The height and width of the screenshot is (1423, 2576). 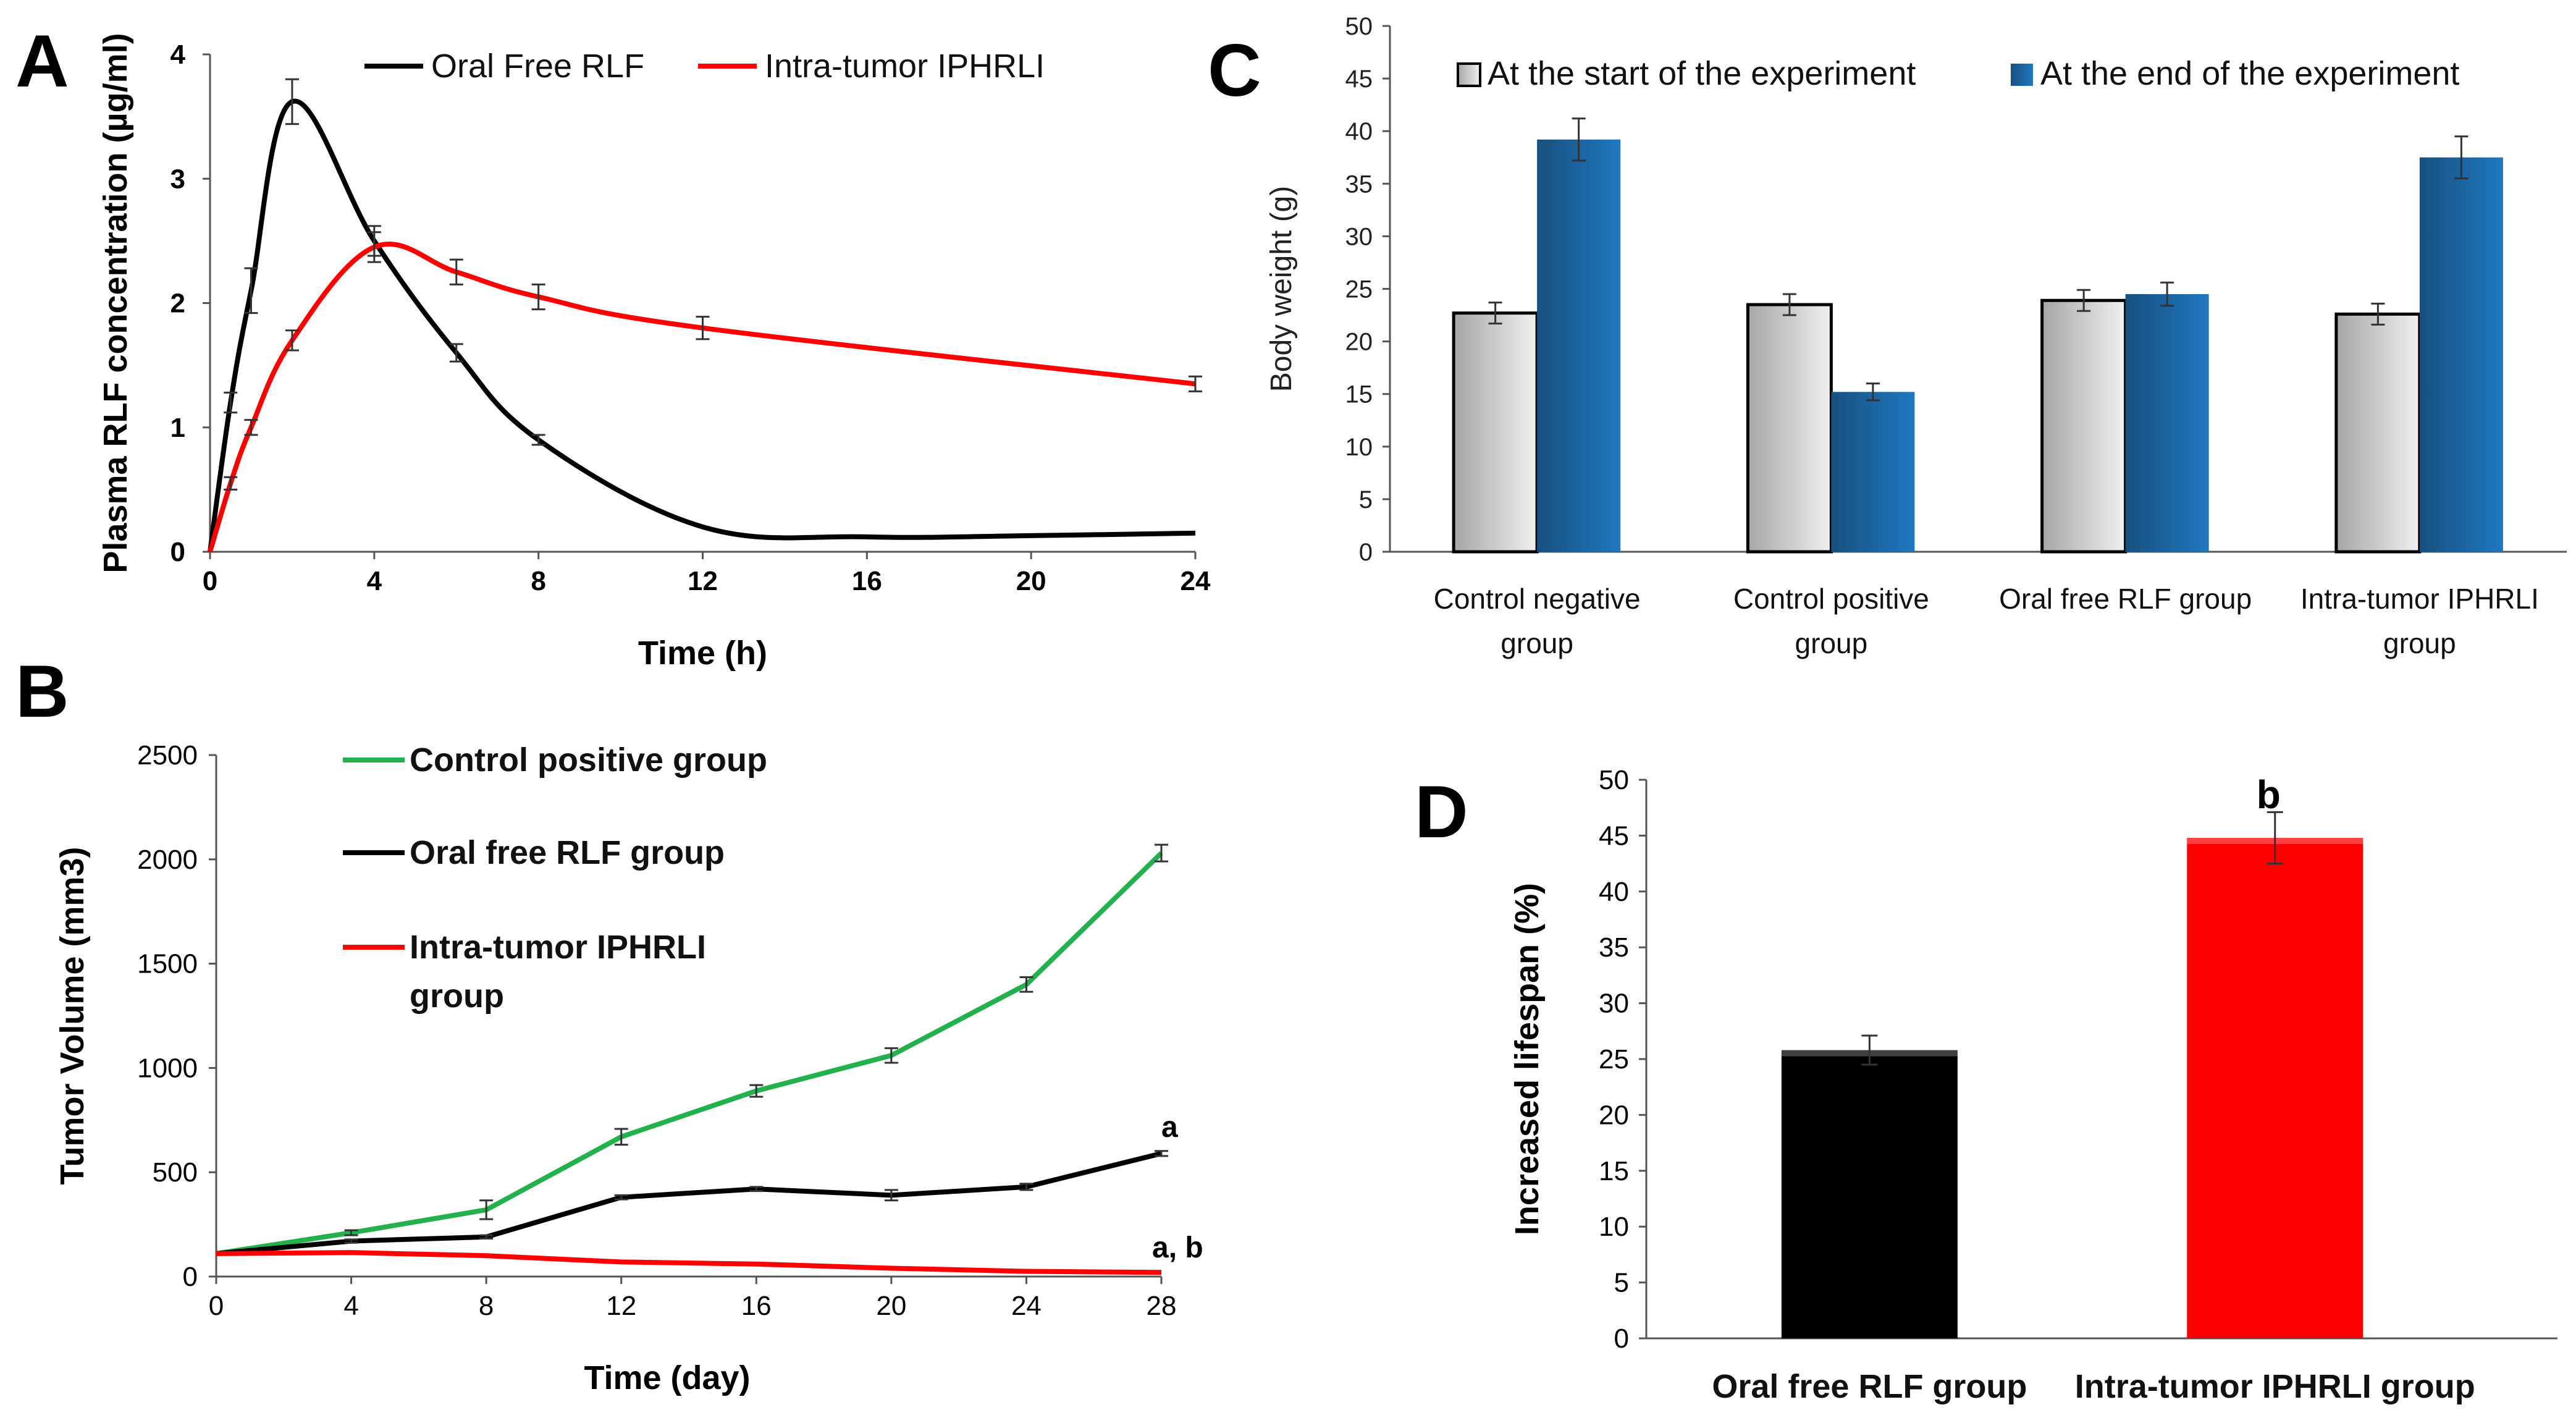 What do you see at coordinates (2249, 73) in the screenshot?
I see `panel-c-legend-label: At the end of the experiment` at bounding box center [2249, 73].